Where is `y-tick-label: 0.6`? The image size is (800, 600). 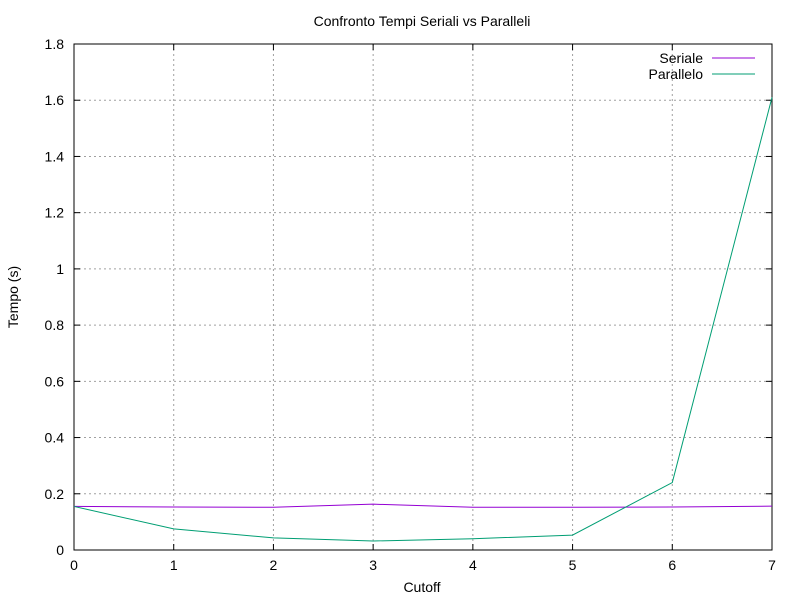
y-tick-label: 0.6 is located at coordinates (55, 381).